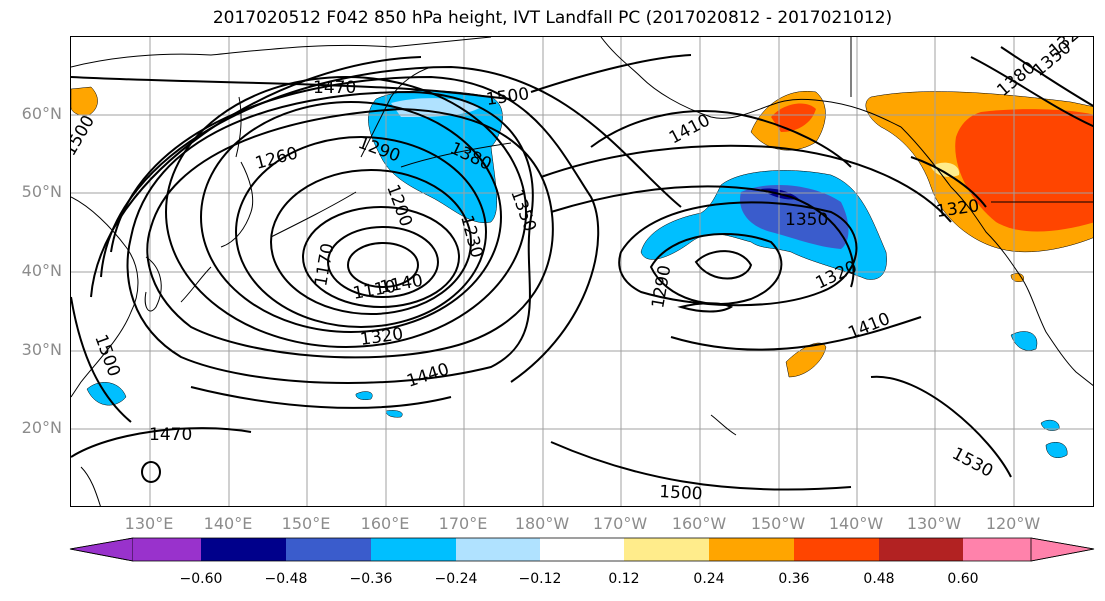  What do you see at coordinates (238, 127) in the screenshot?
I see `coast-sakhalin` at bounding box center [238, 127].